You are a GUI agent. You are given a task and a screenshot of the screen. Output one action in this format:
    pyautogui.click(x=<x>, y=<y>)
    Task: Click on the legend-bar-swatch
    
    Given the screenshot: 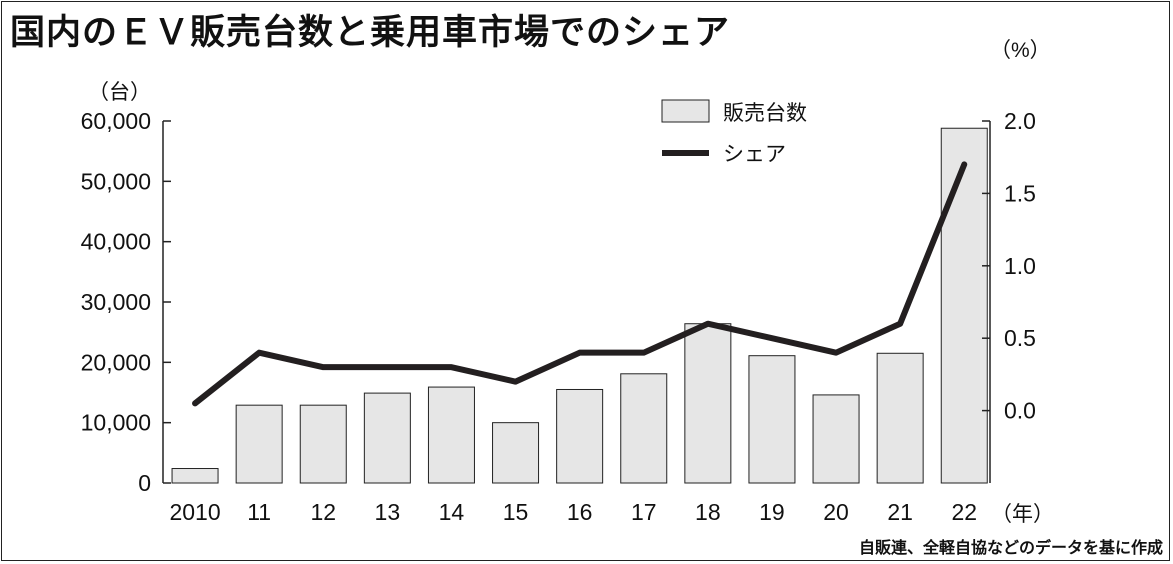 What is the action you would take?
    pyautogui.click(x=685, y=111)
    